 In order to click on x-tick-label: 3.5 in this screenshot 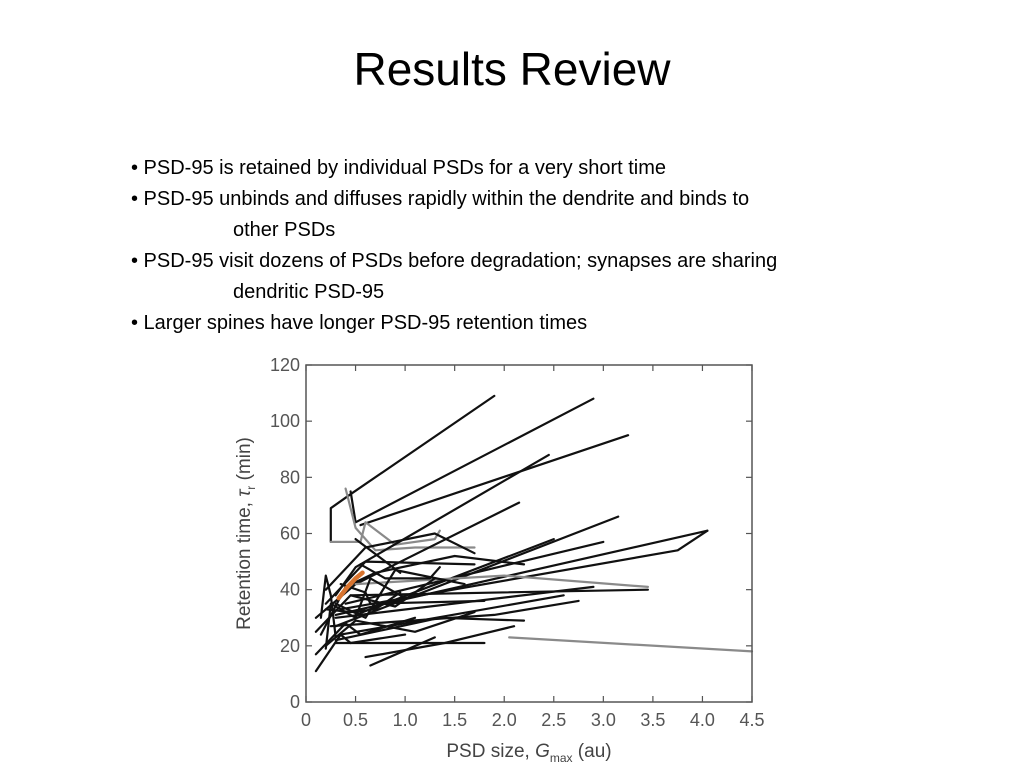, I will do `click(652, 720)`.